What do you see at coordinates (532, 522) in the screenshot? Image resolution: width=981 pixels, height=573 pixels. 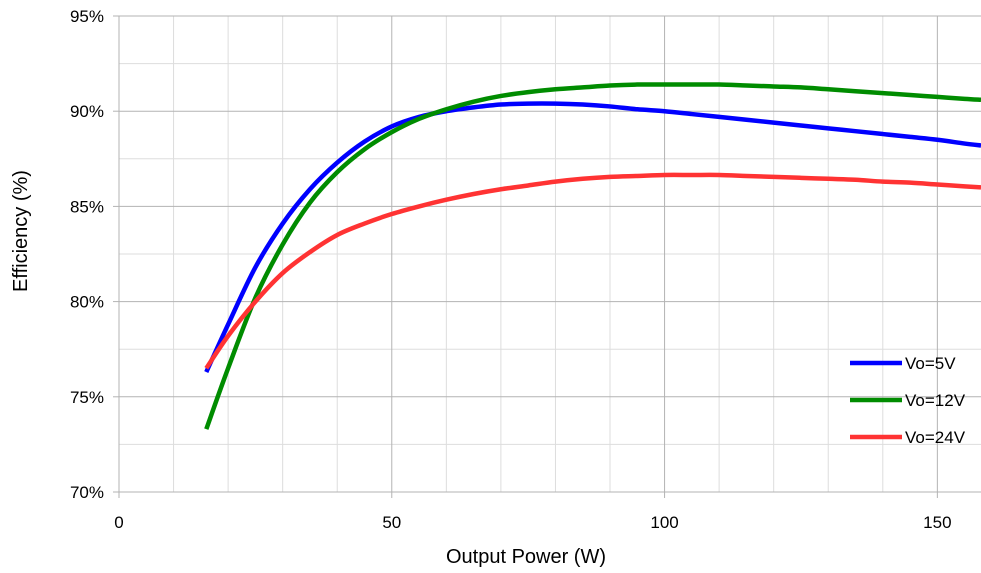 I see `x-tick-labels: 0 50 100 150` at bounding box center [532, 522].